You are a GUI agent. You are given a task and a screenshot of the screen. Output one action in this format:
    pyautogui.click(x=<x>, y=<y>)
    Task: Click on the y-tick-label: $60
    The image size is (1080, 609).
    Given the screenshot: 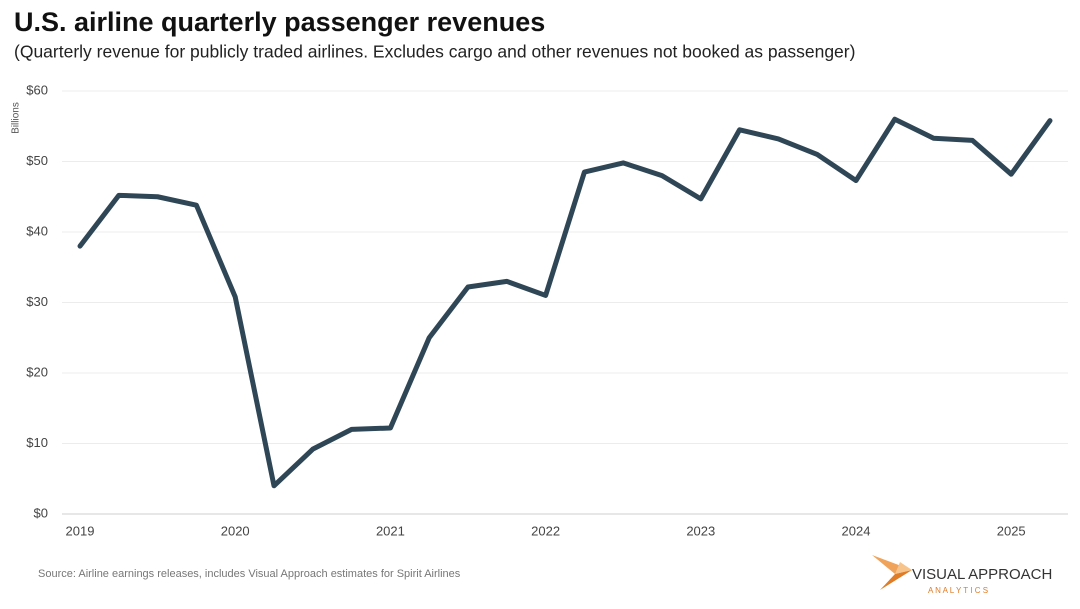 What is the action you would take?
    pyautogui.click(x=37, y=89)
    